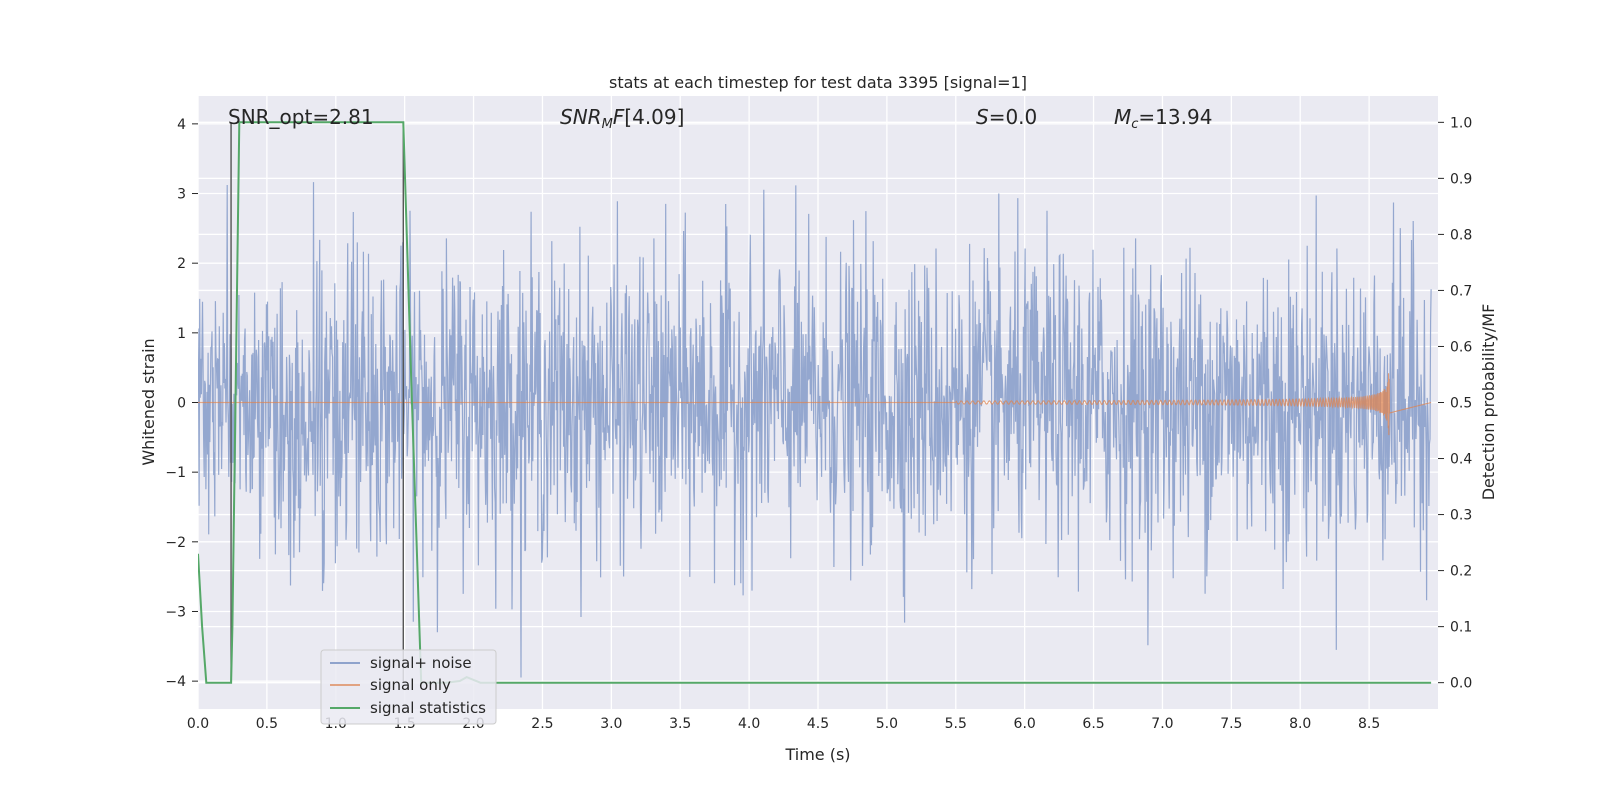  What do you see at coordinates (1461, 291) in the screenshot?
I see `y2-tick-label: 0.7` at bounding box center [1461, 291].